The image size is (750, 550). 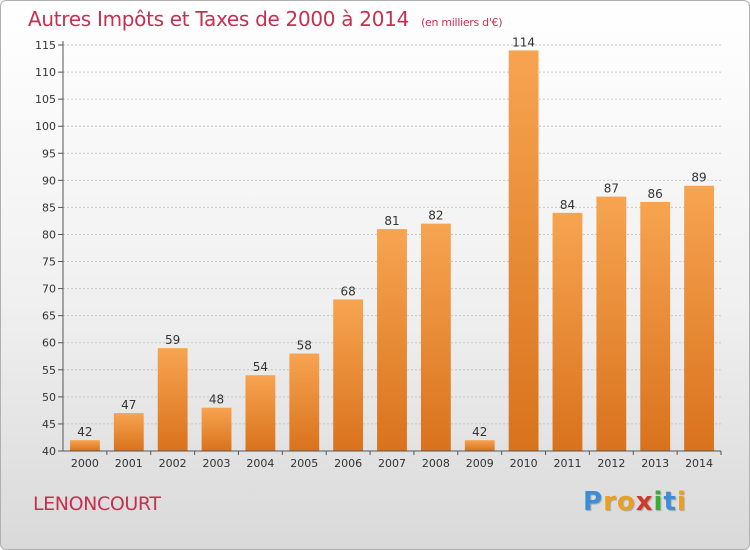 I want to click on x-tick-label: 2010, so click(x=524, y=463).